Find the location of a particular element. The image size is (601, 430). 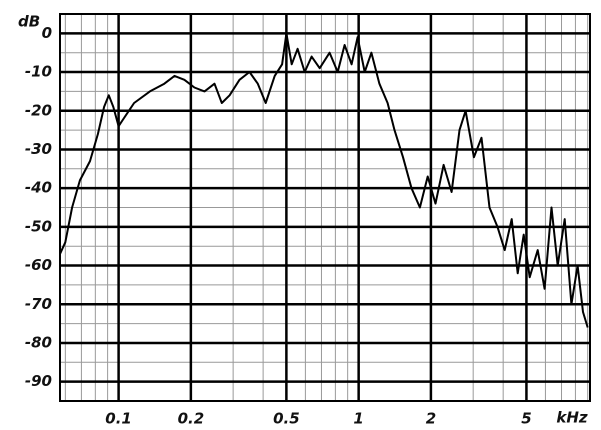

y-tick-label: 0 is located at coordinates (47, 33).